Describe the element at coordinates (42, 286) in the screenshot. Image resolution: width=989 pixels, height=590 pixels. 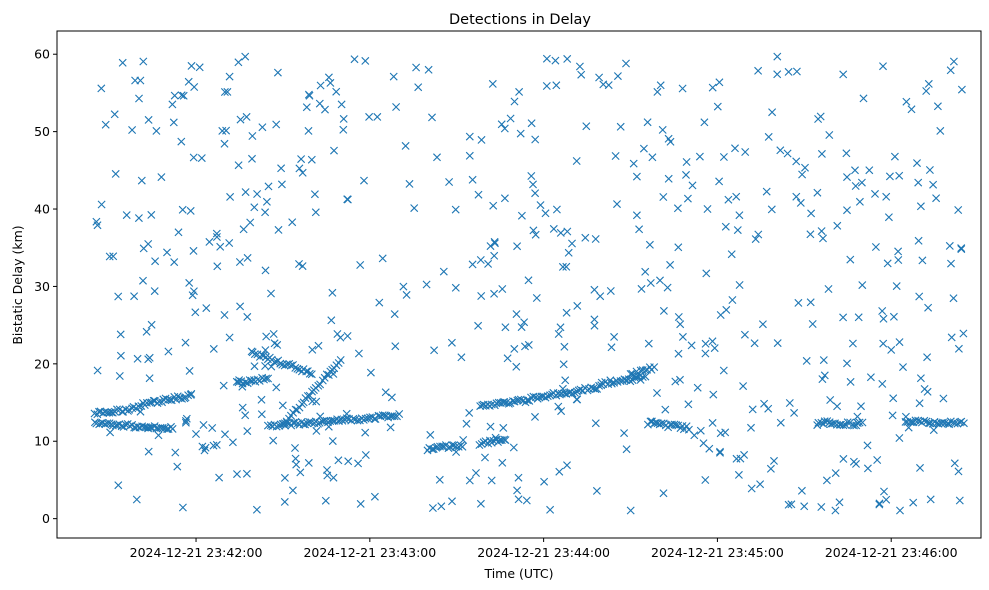
I see `y-tick-label: 30` at that location.